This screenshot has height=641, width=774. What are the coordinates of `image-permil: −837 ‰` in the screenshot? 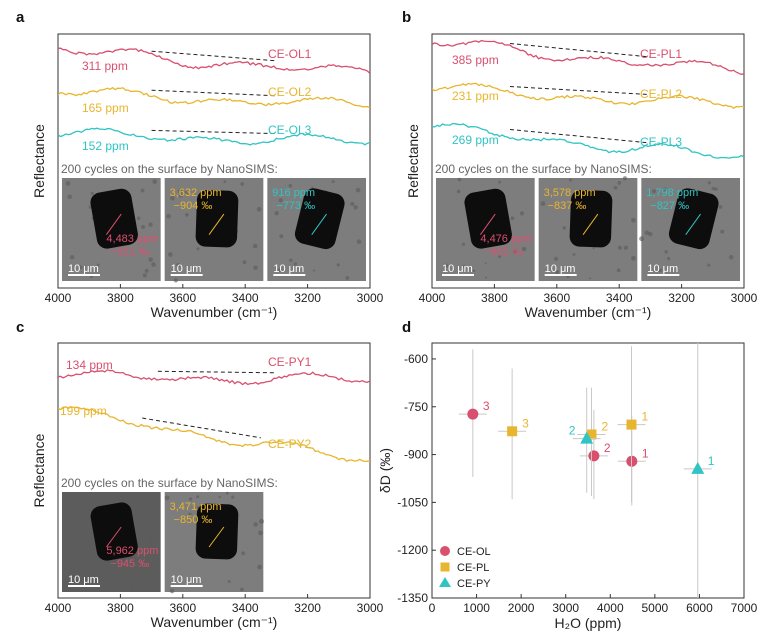 It's located at (567, 206).